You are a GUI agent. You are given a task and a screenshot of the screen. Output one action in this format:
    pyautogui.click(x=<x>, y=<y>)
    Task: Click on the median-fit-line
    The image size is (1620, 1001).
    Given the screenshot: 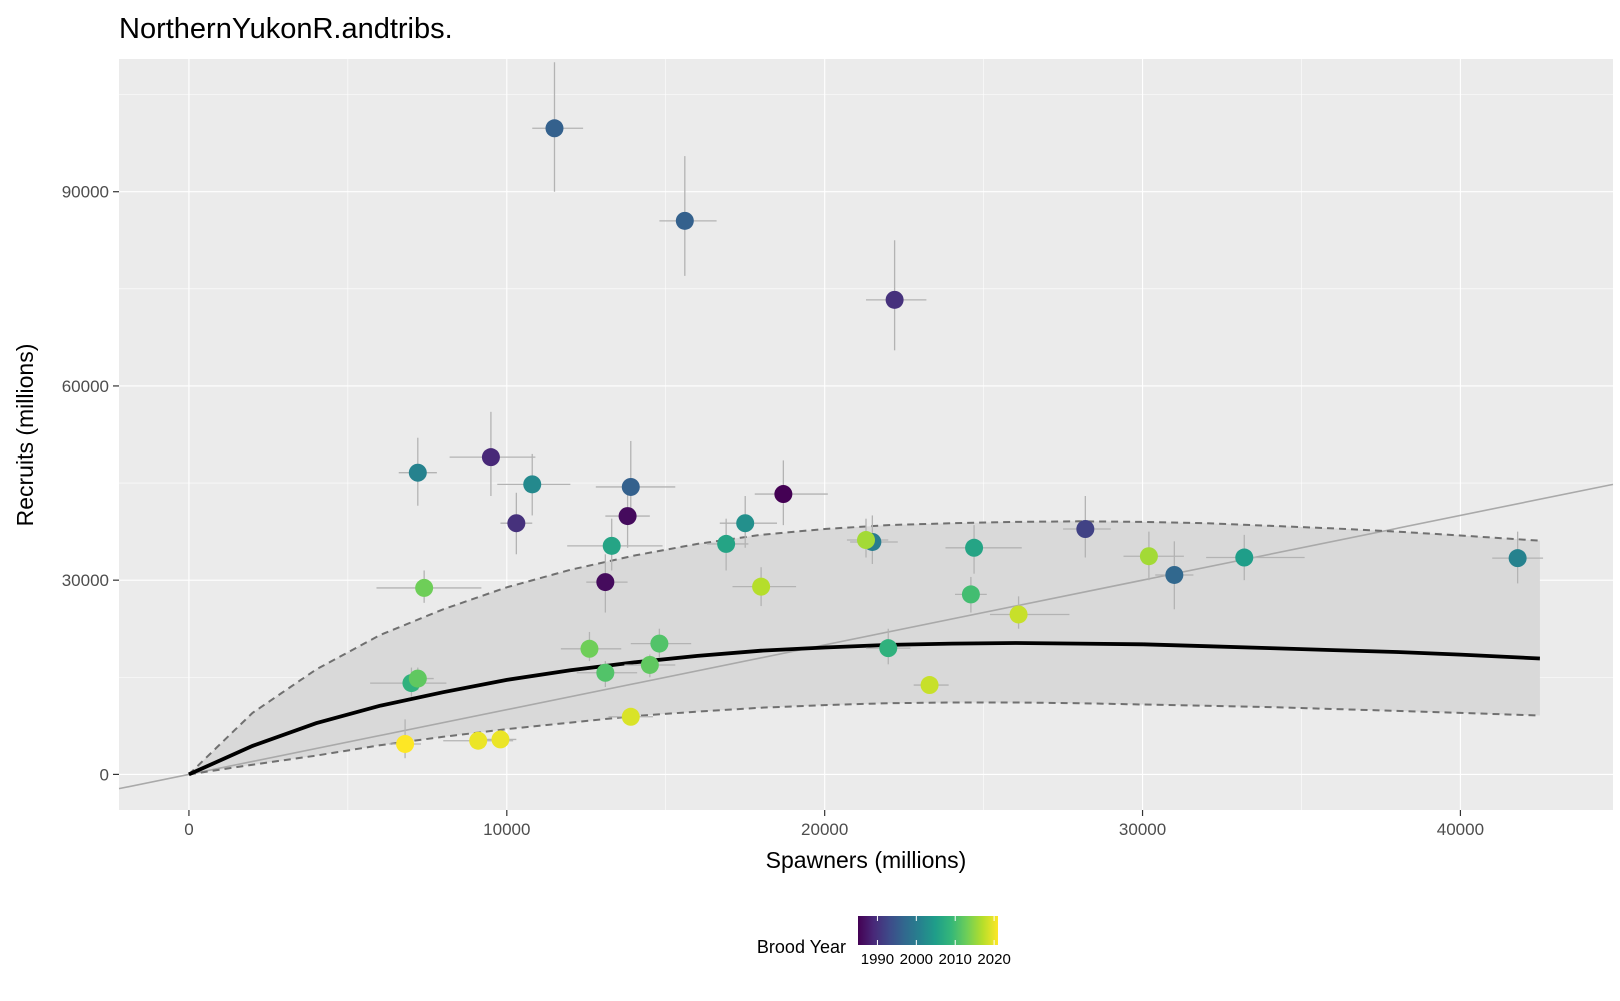 What is the action you would take?
    pyautogui.click(x=864, y=709)
    